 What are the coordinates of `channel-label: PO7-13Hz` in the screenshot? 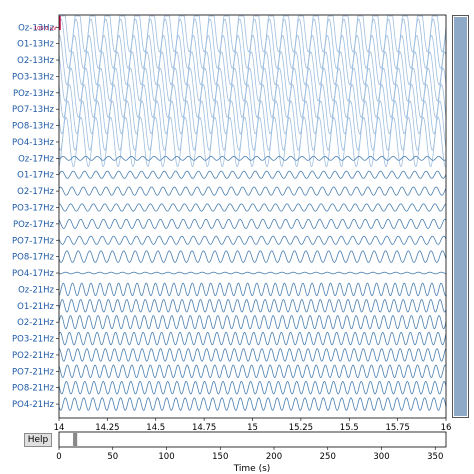 It's located at (33, 110).